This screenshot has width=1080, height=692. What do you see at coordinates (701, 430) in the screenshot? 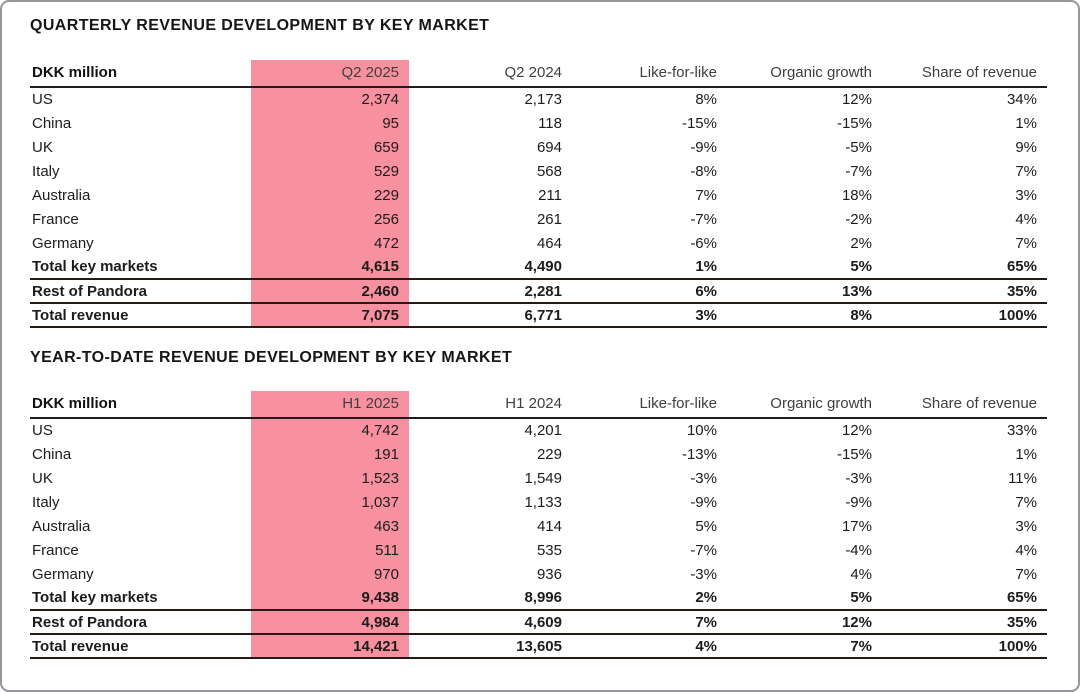
I see `value-cell: 10%` at bounding box center [701, 430].